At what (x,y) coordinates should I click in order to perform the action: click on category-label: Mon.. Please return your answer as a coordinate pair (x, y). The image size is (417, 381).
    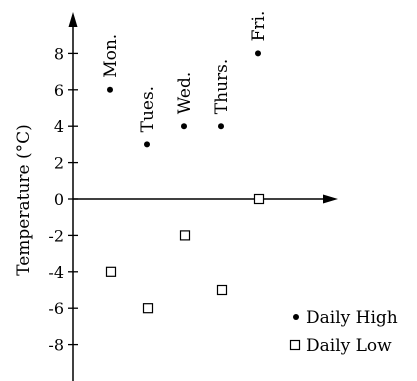
    Looking at the image, I should click on (111, 56).